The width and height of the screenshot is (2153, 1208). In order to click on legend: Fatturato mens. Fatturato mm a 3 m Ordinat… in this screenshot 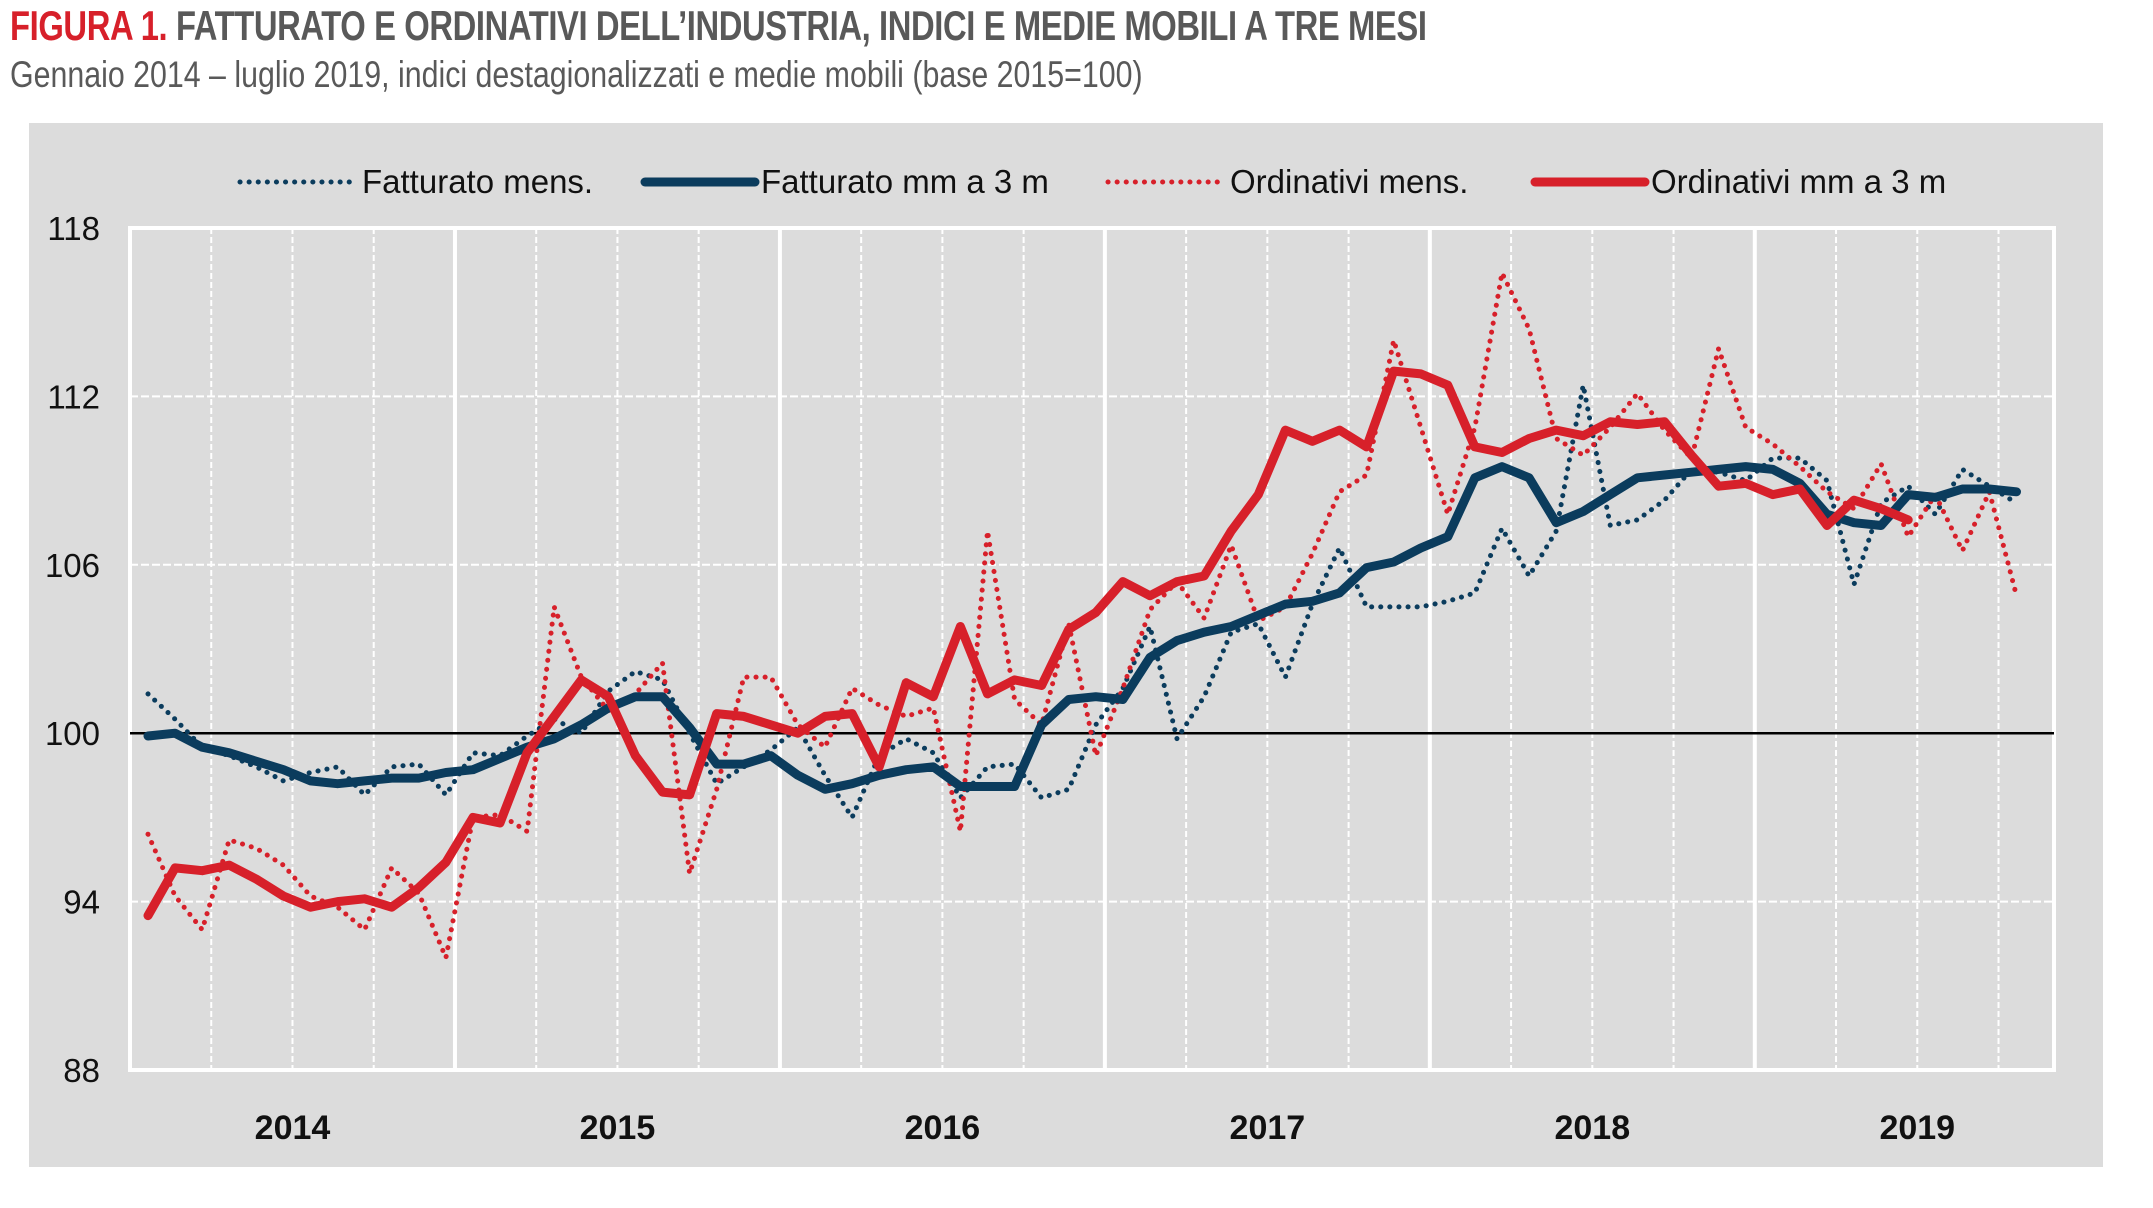, I will do `click(1091, 181)`.